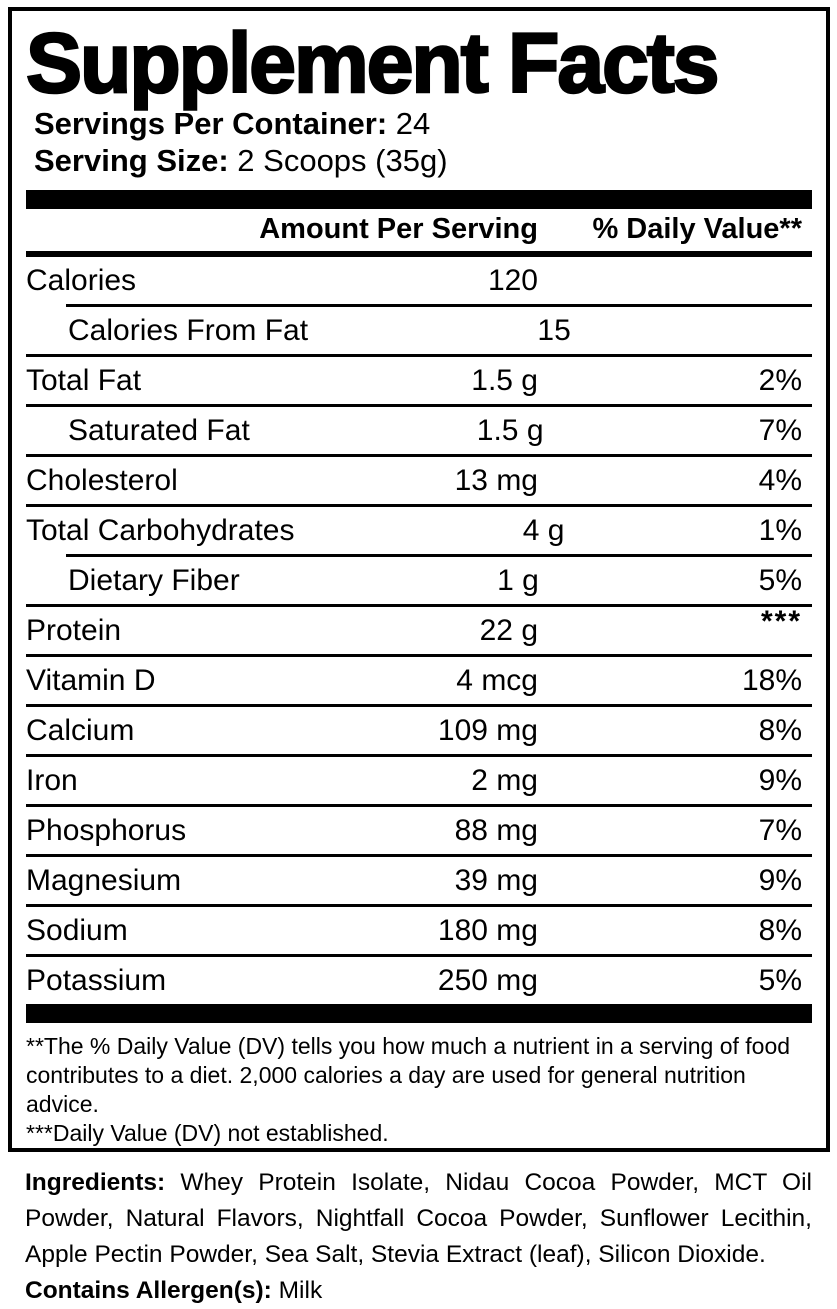 This screenshot has height=1309, width=837. Describe the element at coordinates (496, 880) in the screenshot. I see `nutrient-amount: 39 mg` at that location.